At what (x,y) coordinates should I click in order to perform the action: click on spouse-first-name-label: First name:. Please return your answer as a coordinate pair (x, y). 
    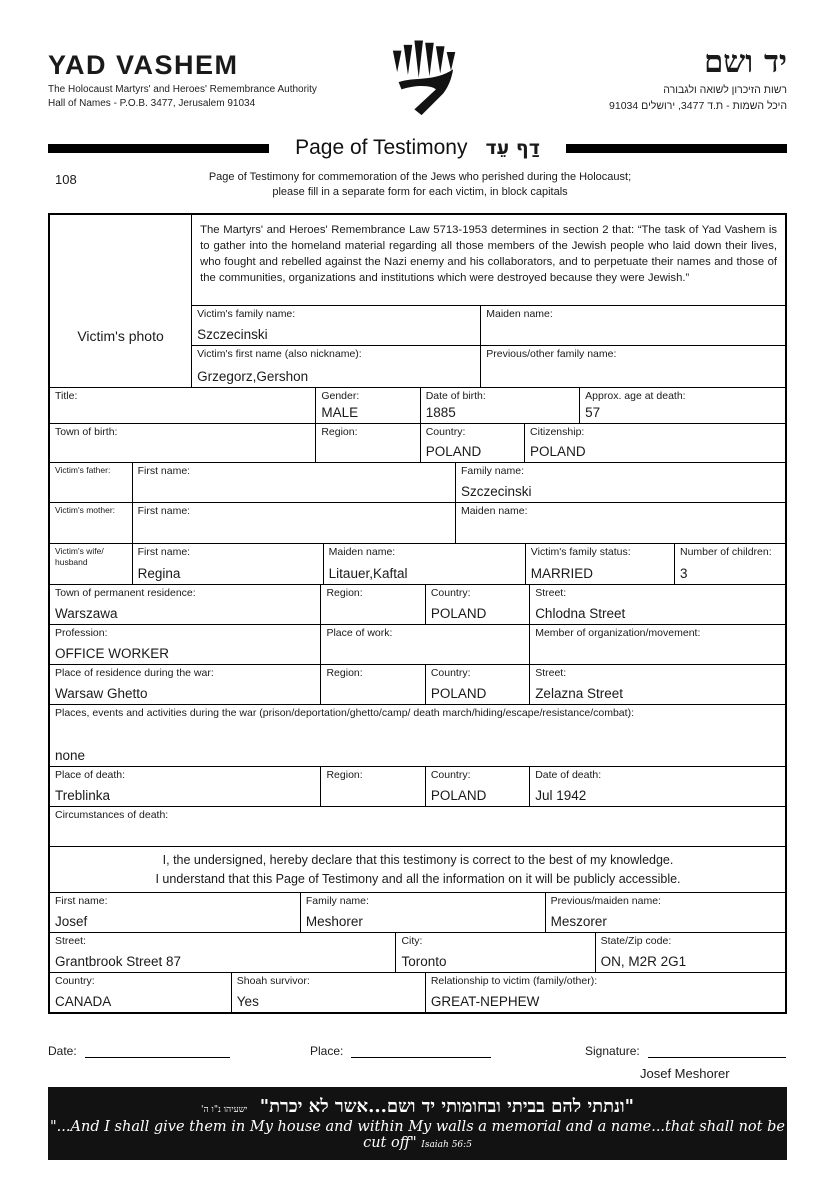
    Looking at the image, I should click on (164, 552).